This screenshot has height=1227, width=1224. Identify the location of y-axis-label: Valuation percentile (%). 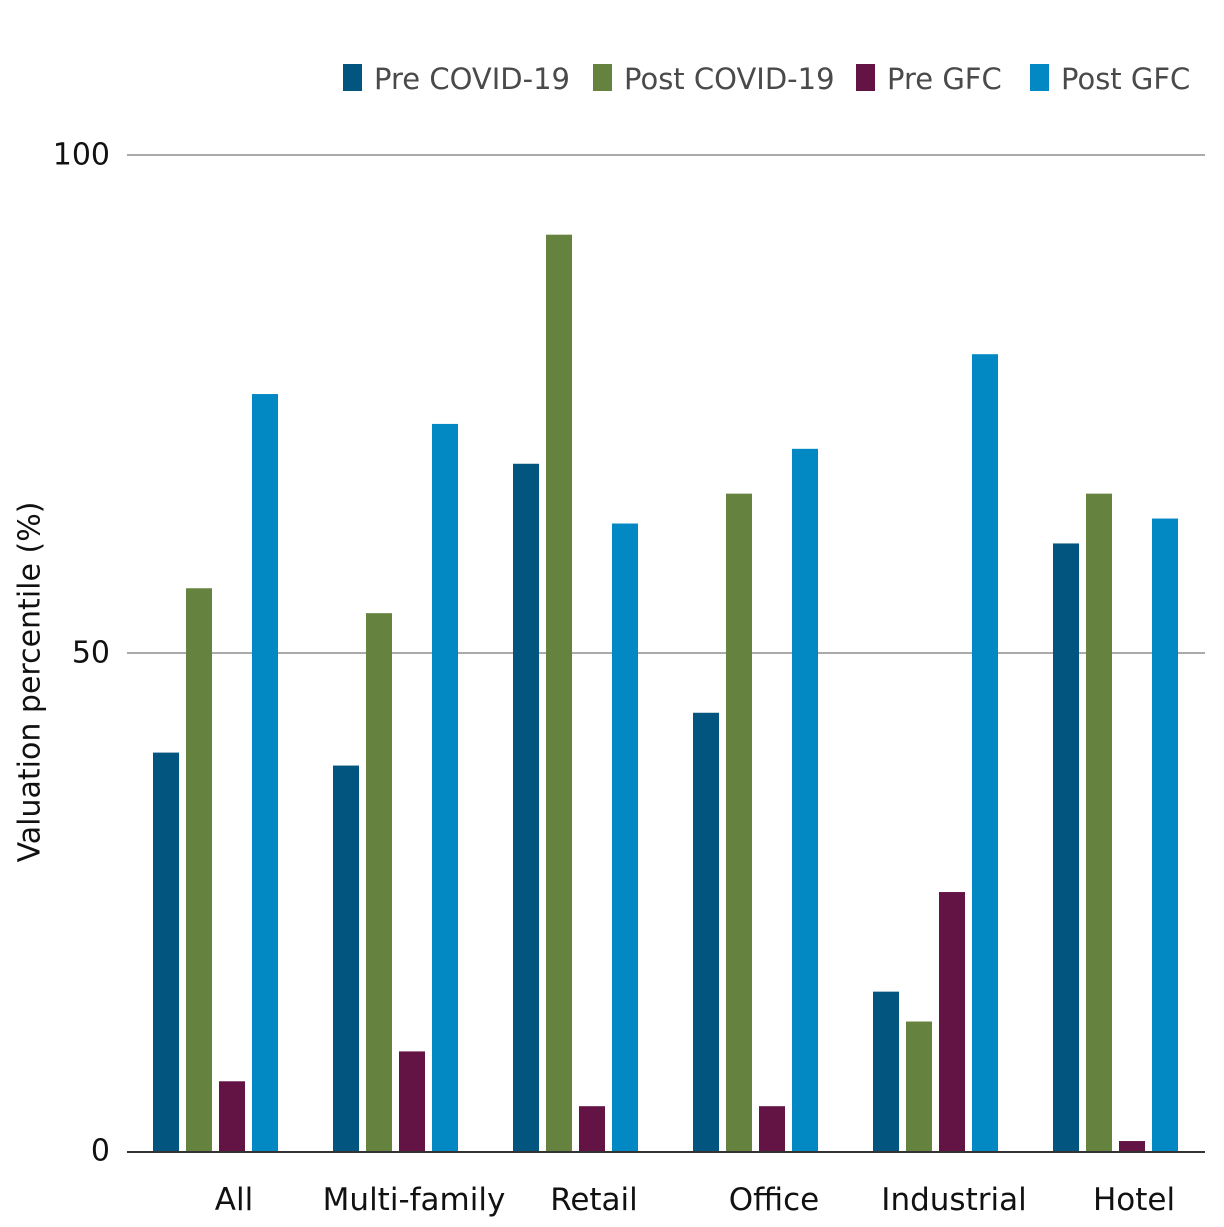
(30, 682).